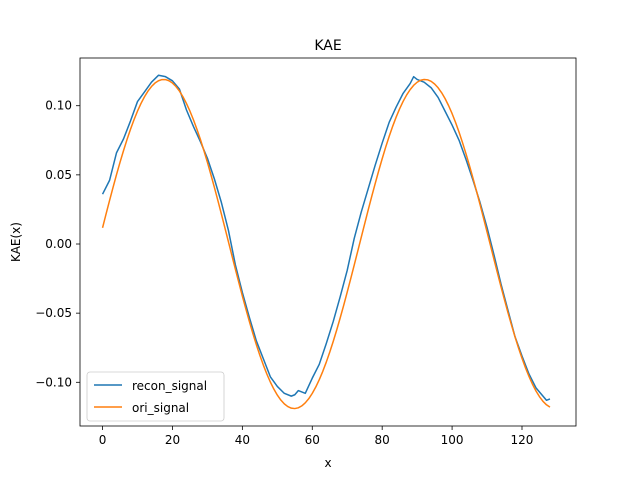 This screenshot has width=640, height=484. What do you see at coordinates (327, 46) in the screenshot?
I see `chart-title: KAE` at bounding box center [327, 46].